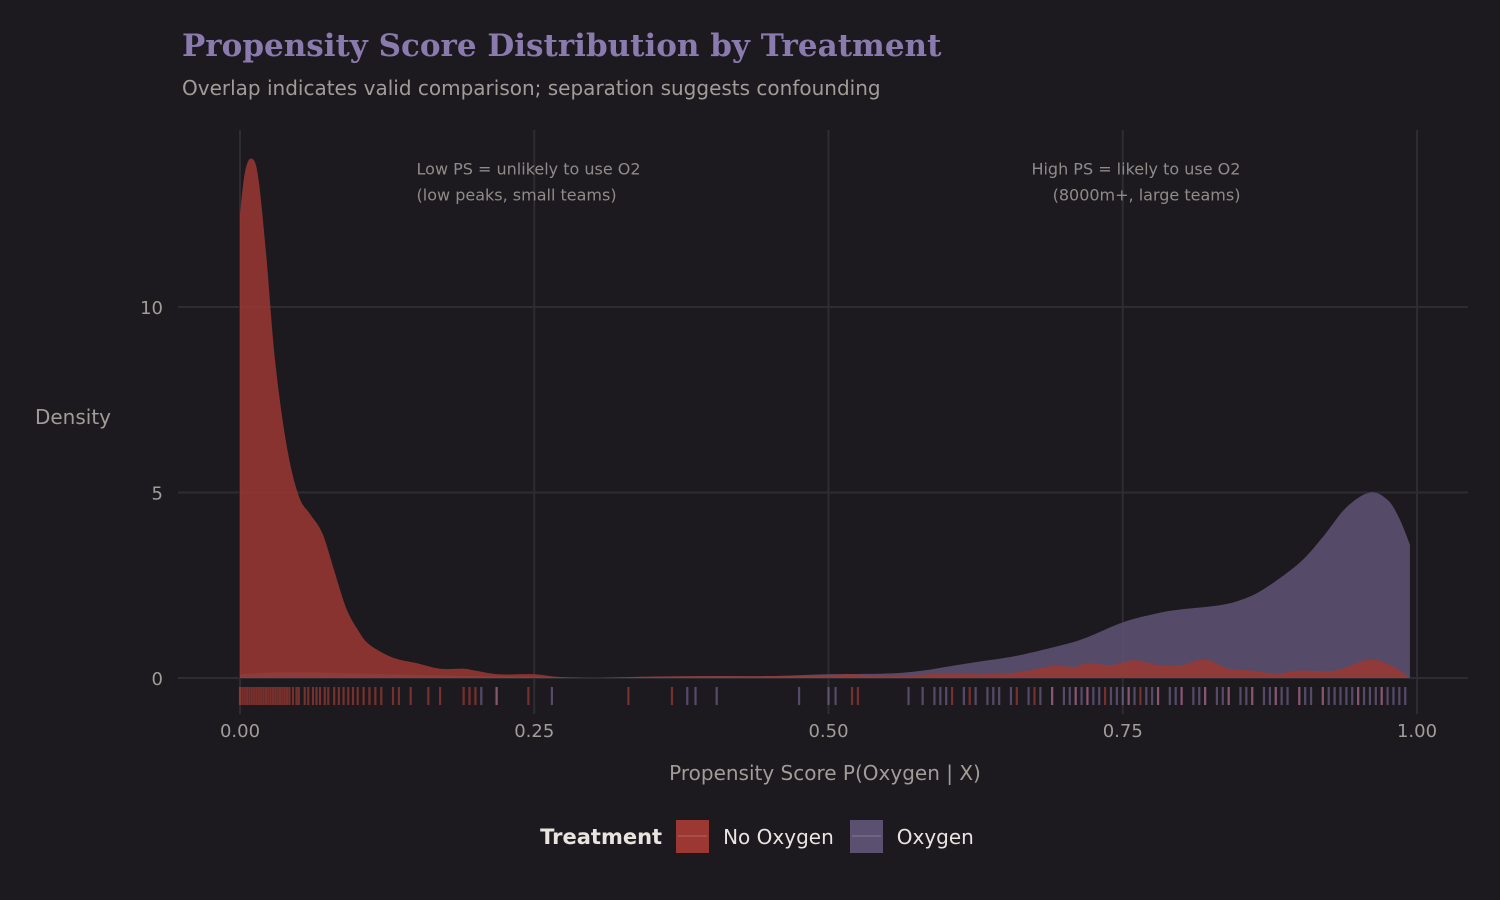 Image resolution: width=1500 pixels, height=900 pixels. I want to click on annotation-text: High PS = likely to use O2, so click(1135, 169).